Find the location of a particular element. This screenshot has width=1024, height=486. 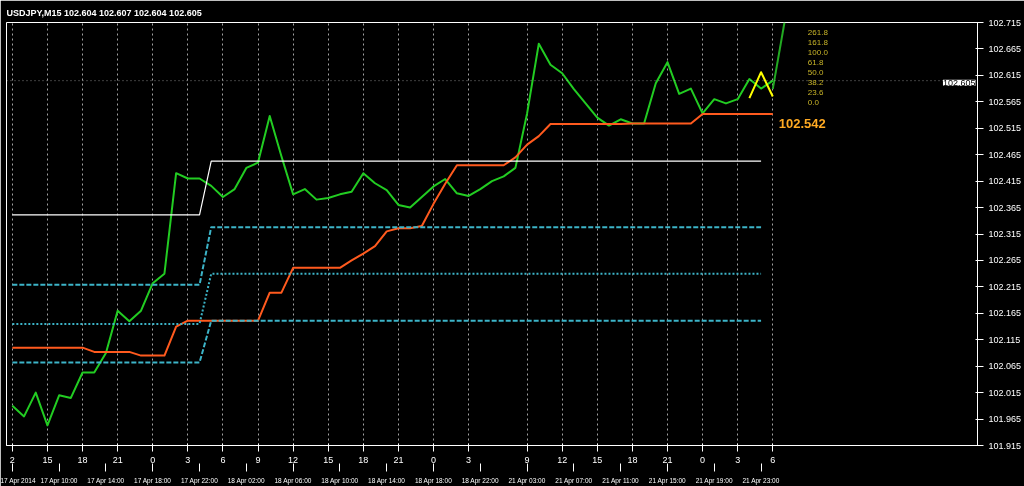

y-tick-label: 102.265 is located at coordinates (1005, 260).